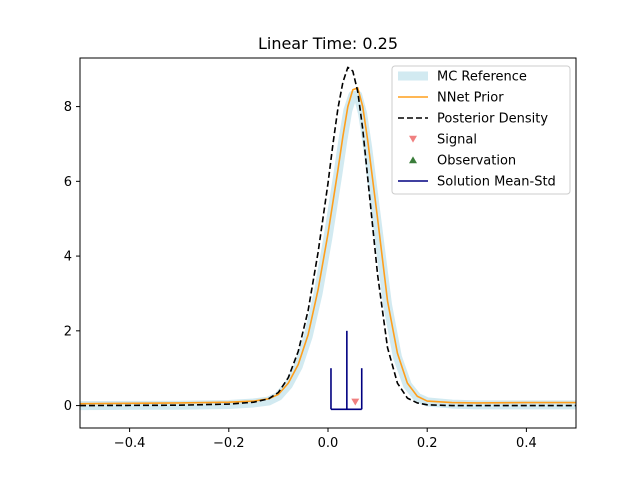 The image size is (640, 480). I want to click on y-tick-label: 6, so click(68, 182).